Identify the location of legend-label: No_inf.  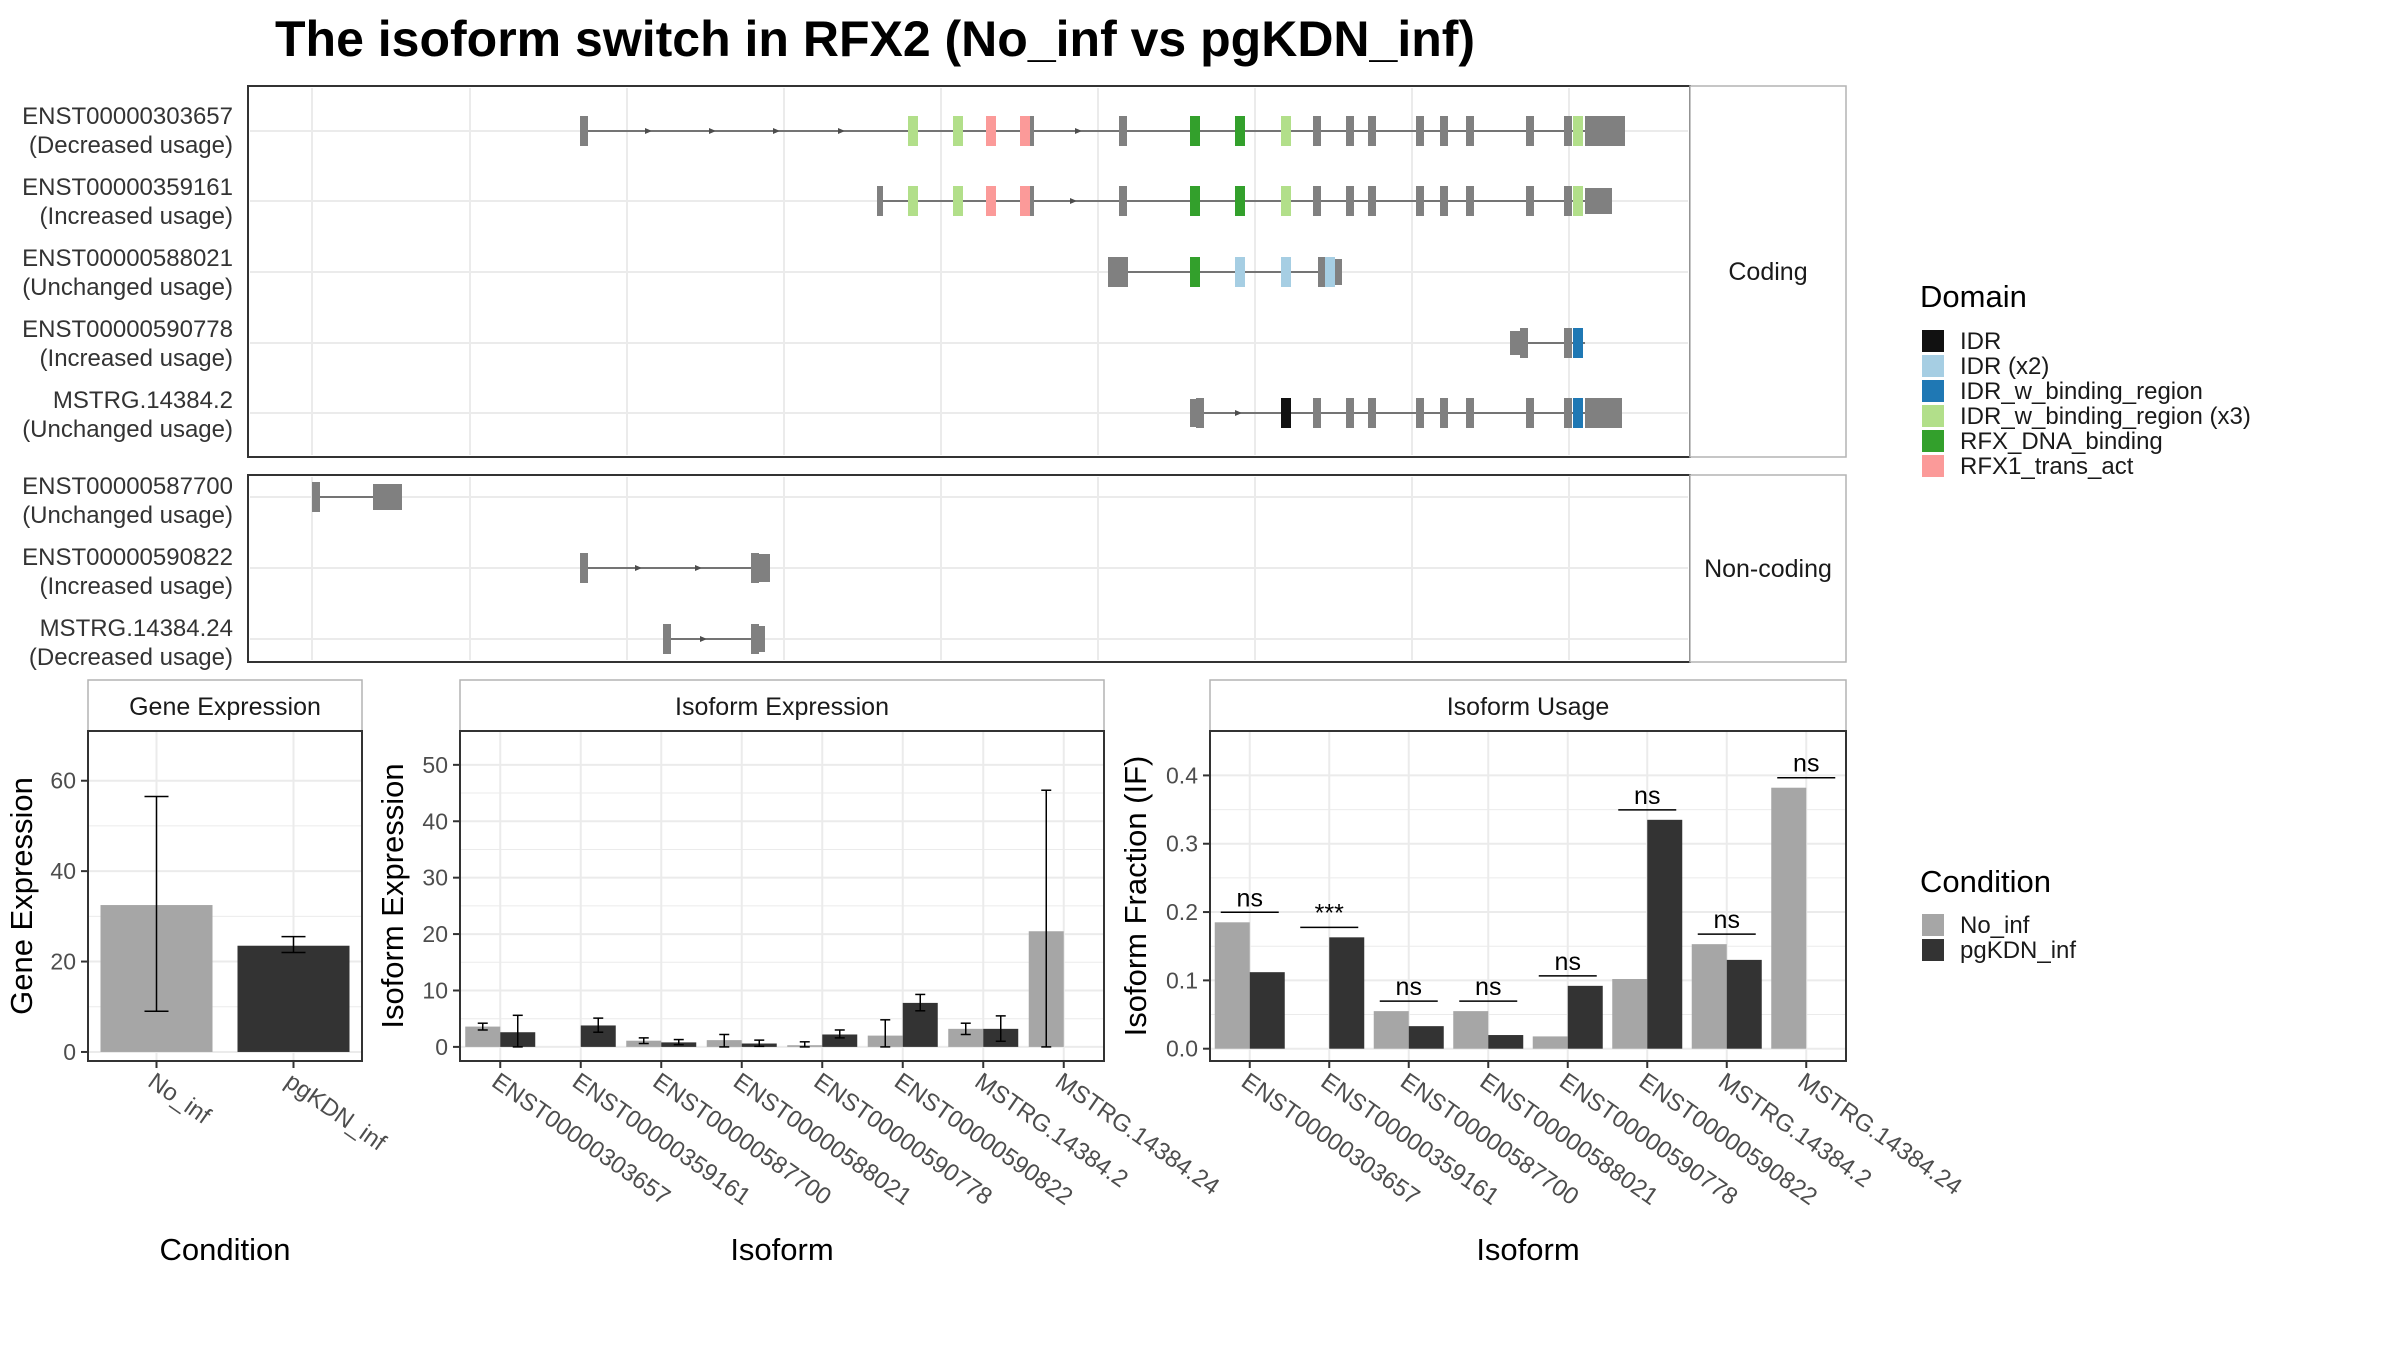
(1995, 925).